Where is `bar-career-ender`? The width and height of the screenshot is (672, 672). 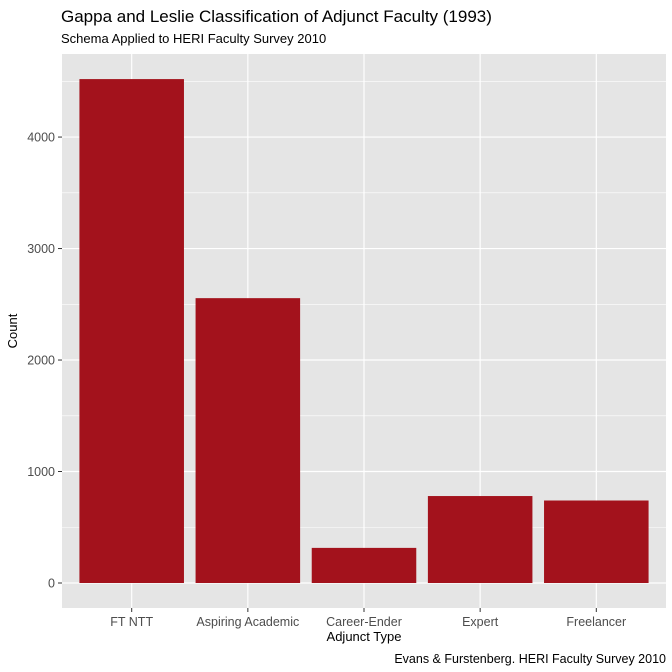 bar-career-ender is located at coordinates (364, 565).